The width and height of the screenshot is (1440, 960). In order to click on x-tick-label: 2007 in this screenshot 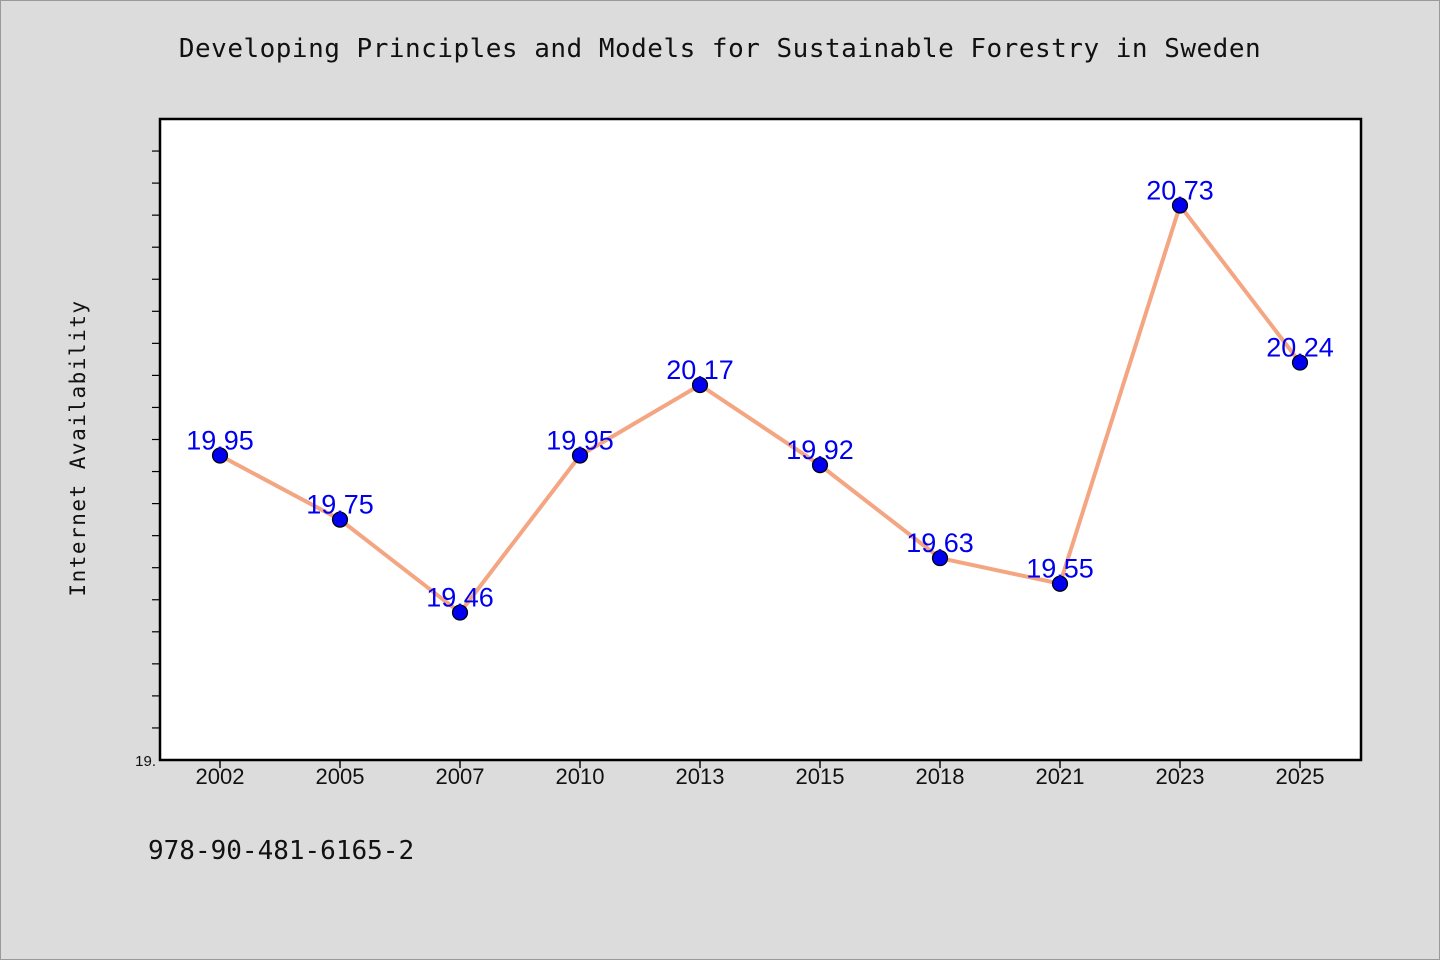, I will do `click(460, 776)`.